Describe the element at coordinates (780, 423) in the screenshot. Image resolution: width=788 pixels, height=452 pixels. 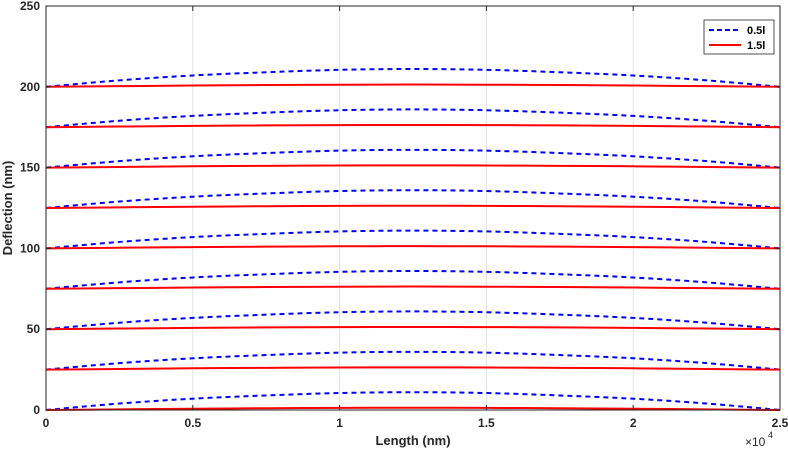
I see `x-tick-label: 2.5` at that location.